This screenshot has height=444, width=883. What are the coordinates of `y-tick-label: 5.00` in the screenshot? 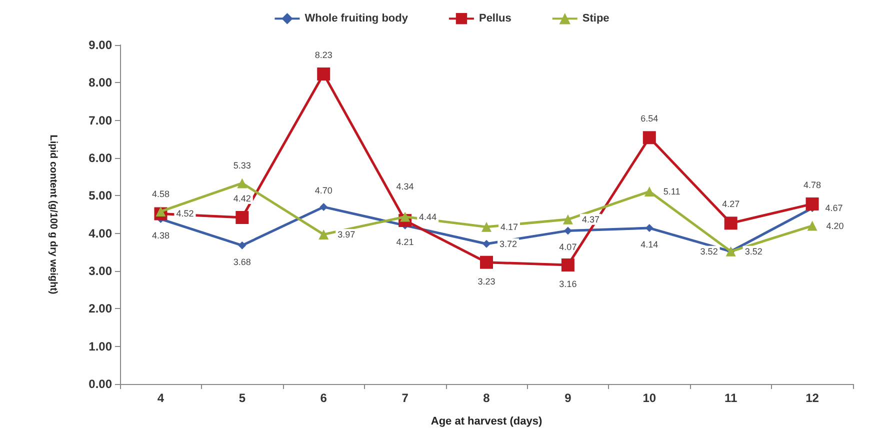 It's located at (100, 195).